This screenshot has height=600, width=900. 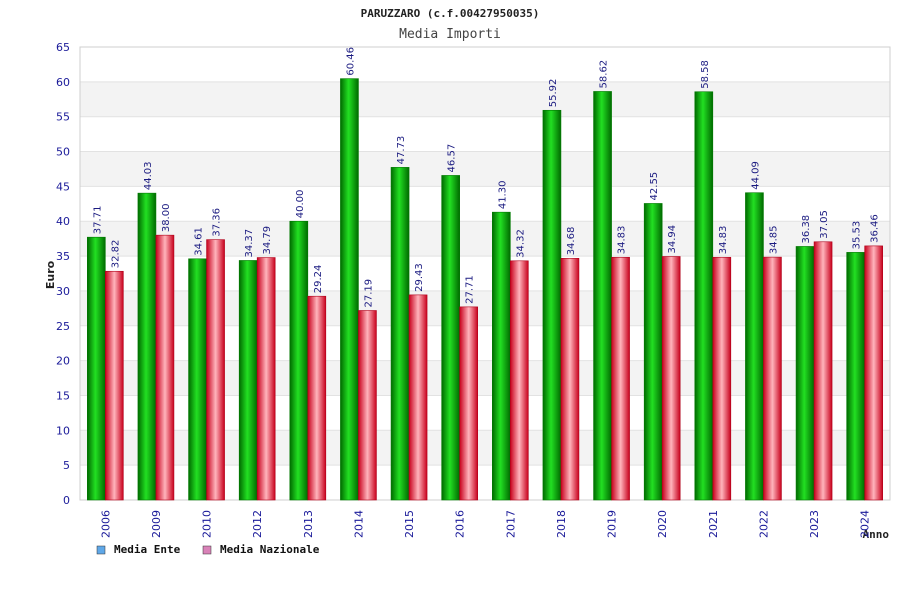 I want to click on y-tick-label: 50, so click(x=63, y=152).